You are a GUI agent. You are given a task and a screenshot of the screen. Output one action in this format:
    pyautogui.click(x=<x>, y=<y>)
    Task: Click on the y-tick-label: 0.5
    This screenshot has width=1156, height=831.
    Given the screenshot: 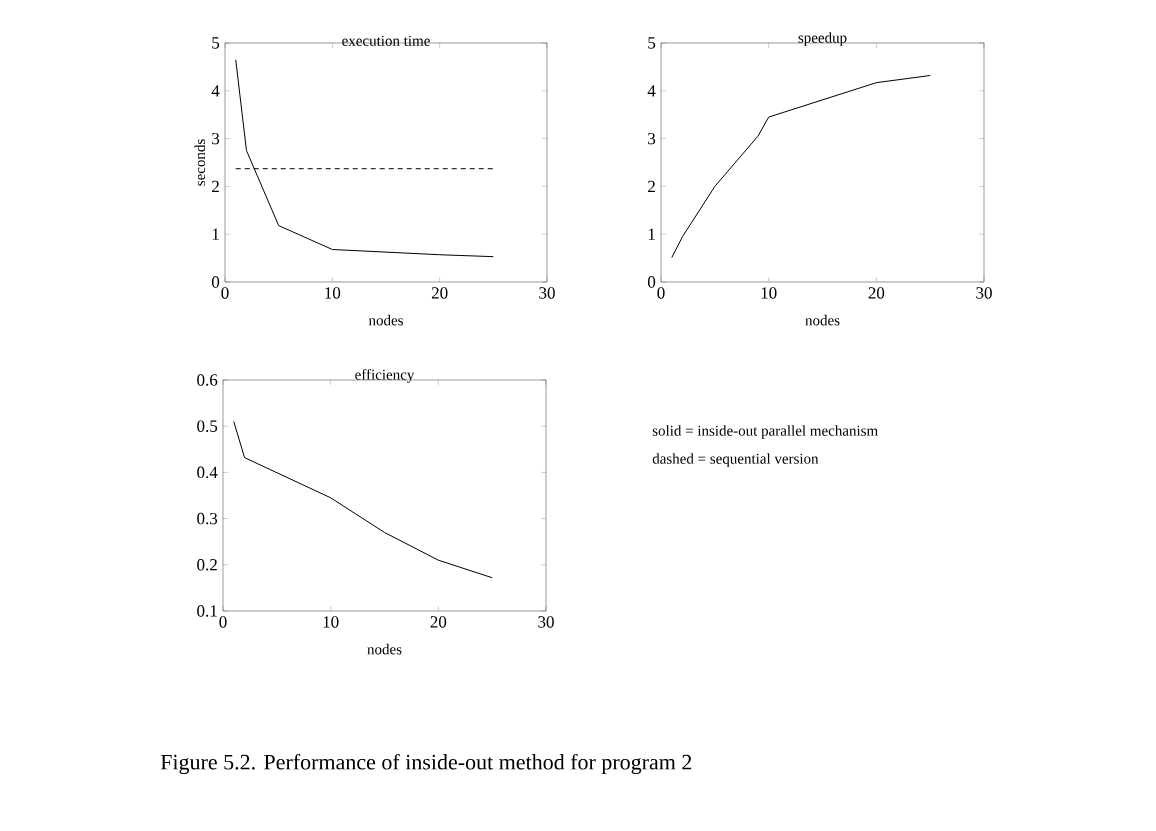 What is the action you would take?
    pyautogui.click(x=207, y=426)
    